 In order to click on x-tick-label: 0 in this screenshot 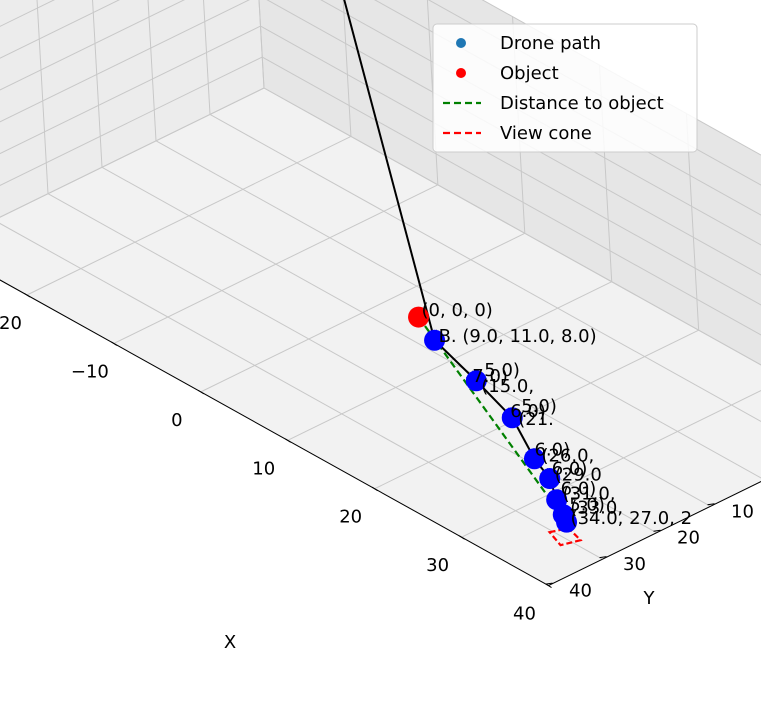, I will do `click(176, 420)`.